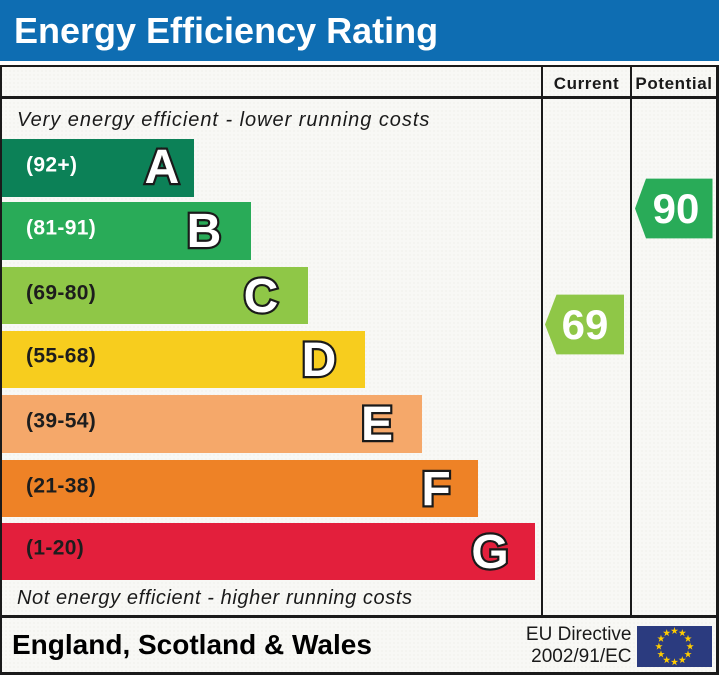 This screenshot has width=719, height=675. Describe the element at coordinates (318, 360) in the screenshot. I see `svg-text: D` at that location.